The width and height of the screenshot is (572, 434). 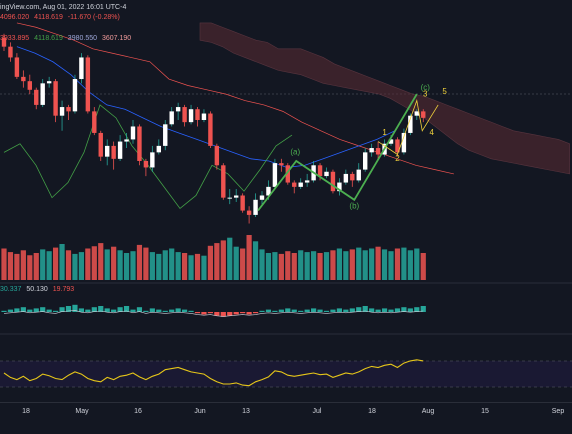 I want to click on wave-label-b: (b), so click(x=354, y=205).